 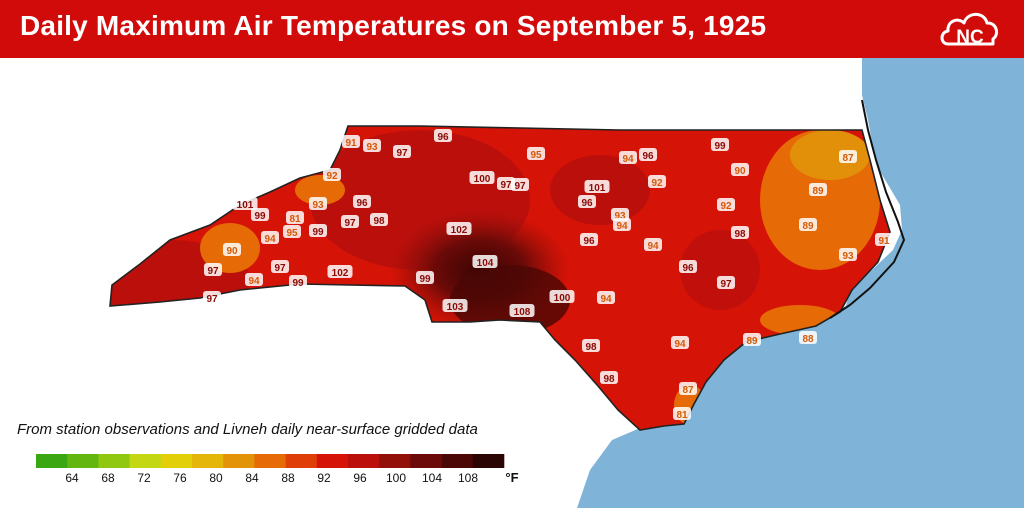 I want to click on temperature-label: 91, so click(x=351, y=142).